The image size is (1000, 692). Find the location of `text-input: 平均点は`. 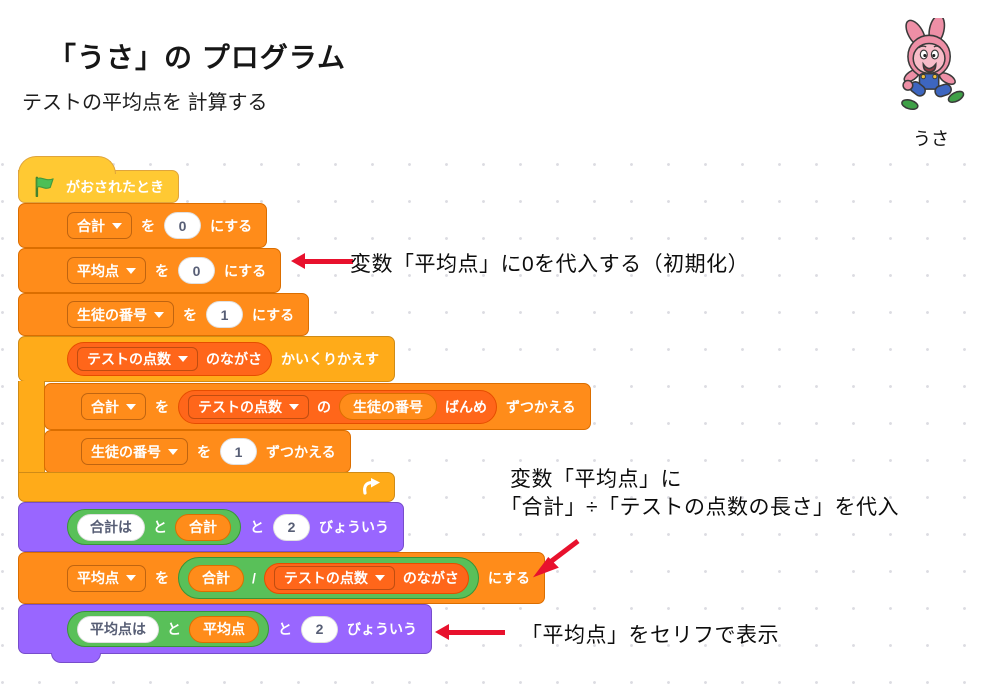

text-input: 平均点は is located at coordinates (118, 629).